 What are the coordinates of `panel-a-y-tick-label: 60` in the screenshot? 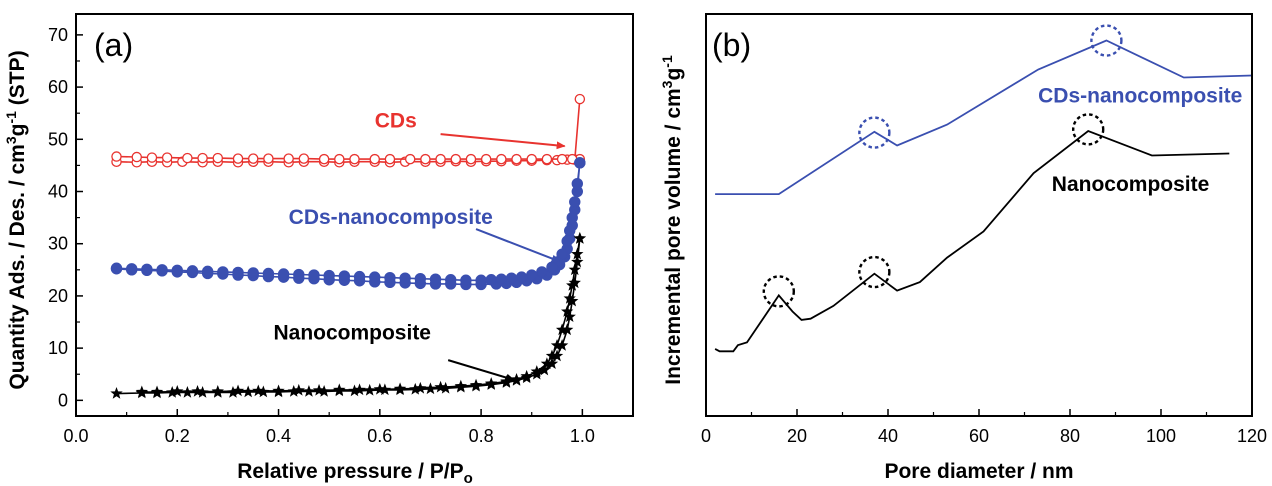 It's located at (58, 87).